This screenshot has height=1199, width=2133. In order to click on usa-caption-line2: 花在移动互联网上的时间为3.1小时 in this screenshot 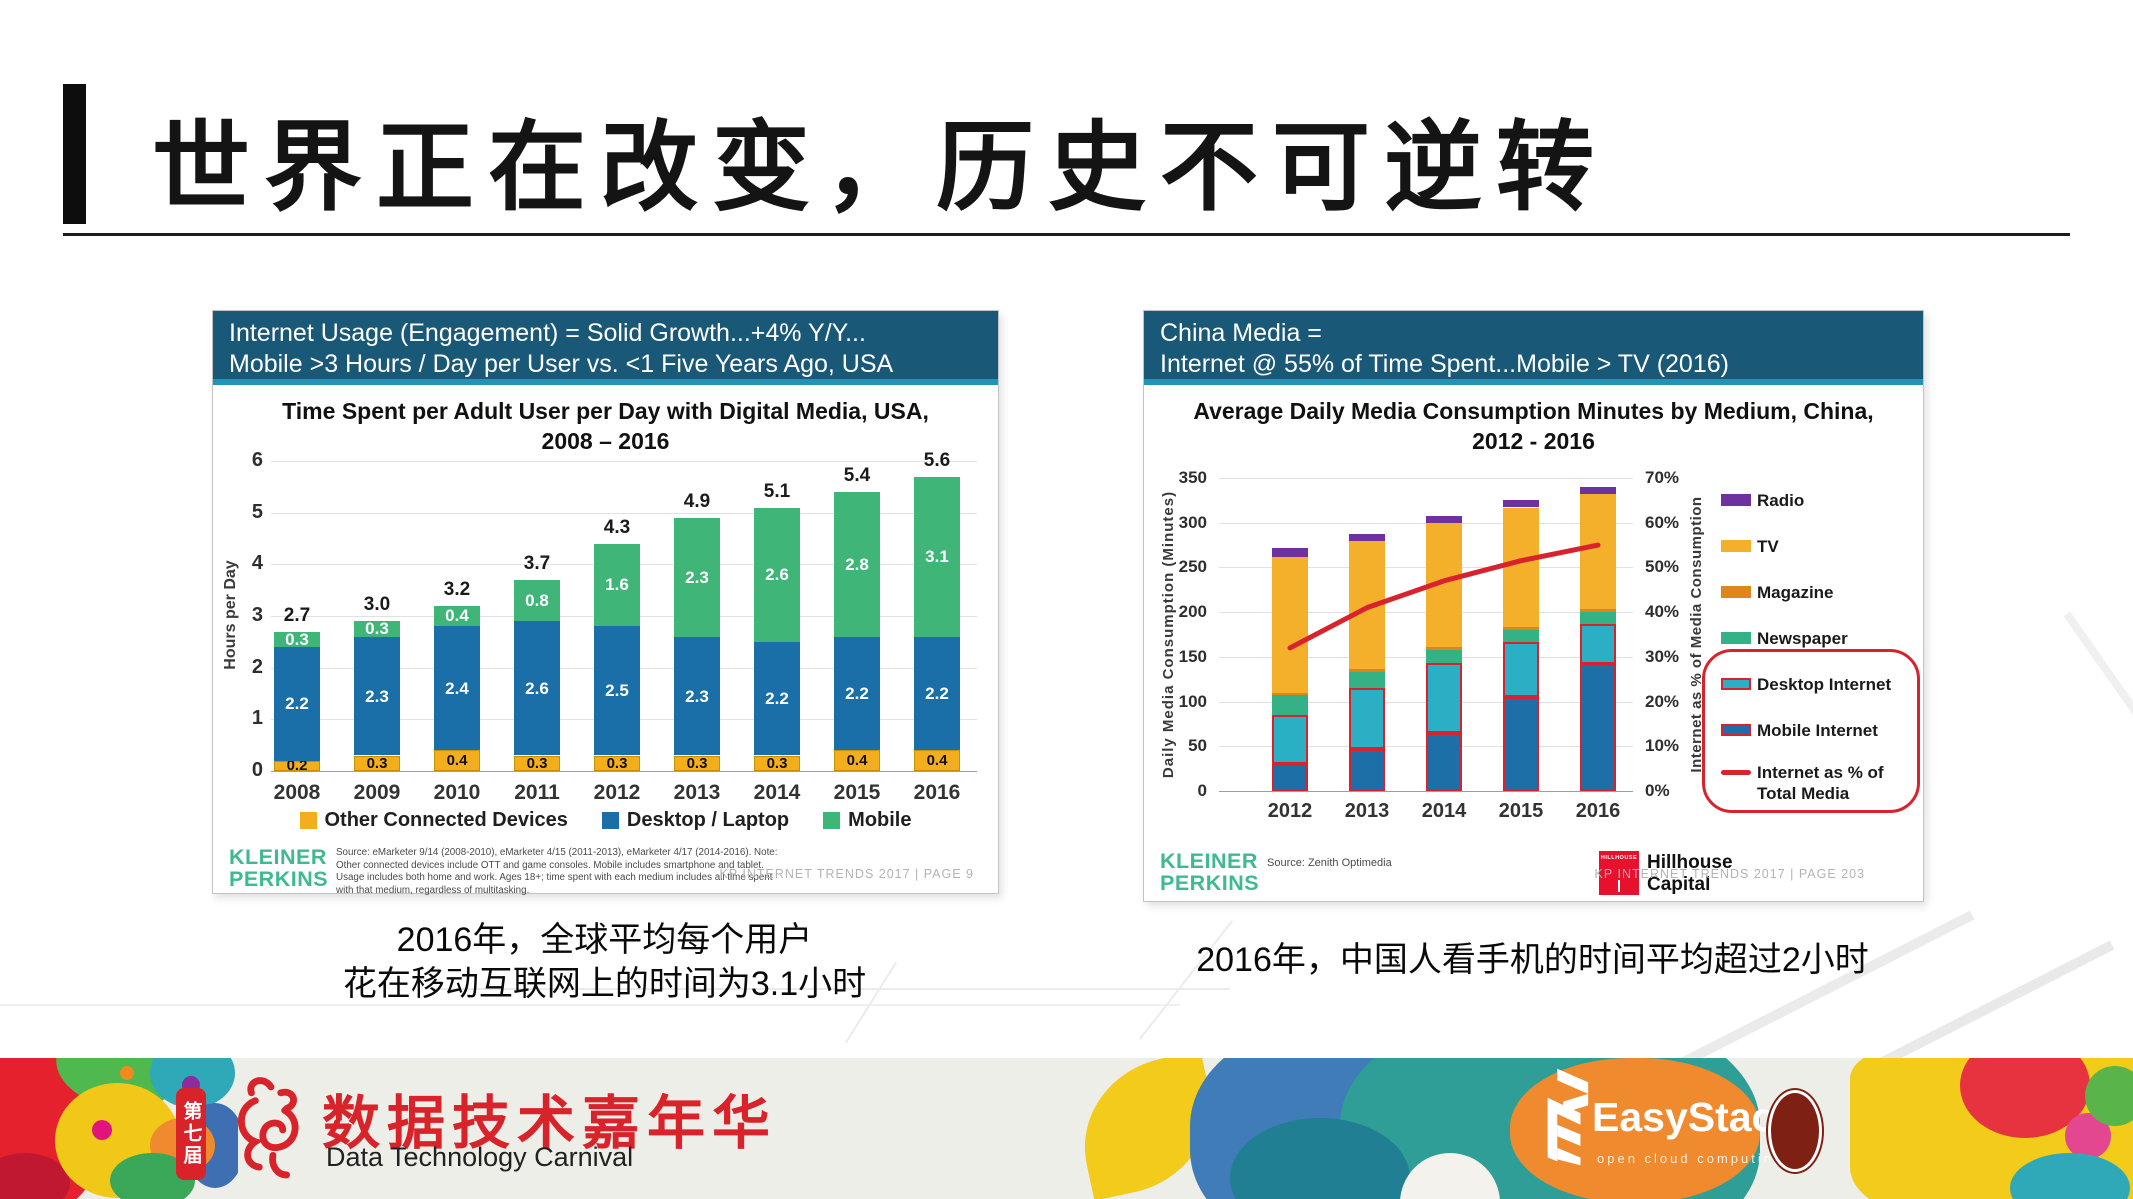, I will do `click(604, 984)`.